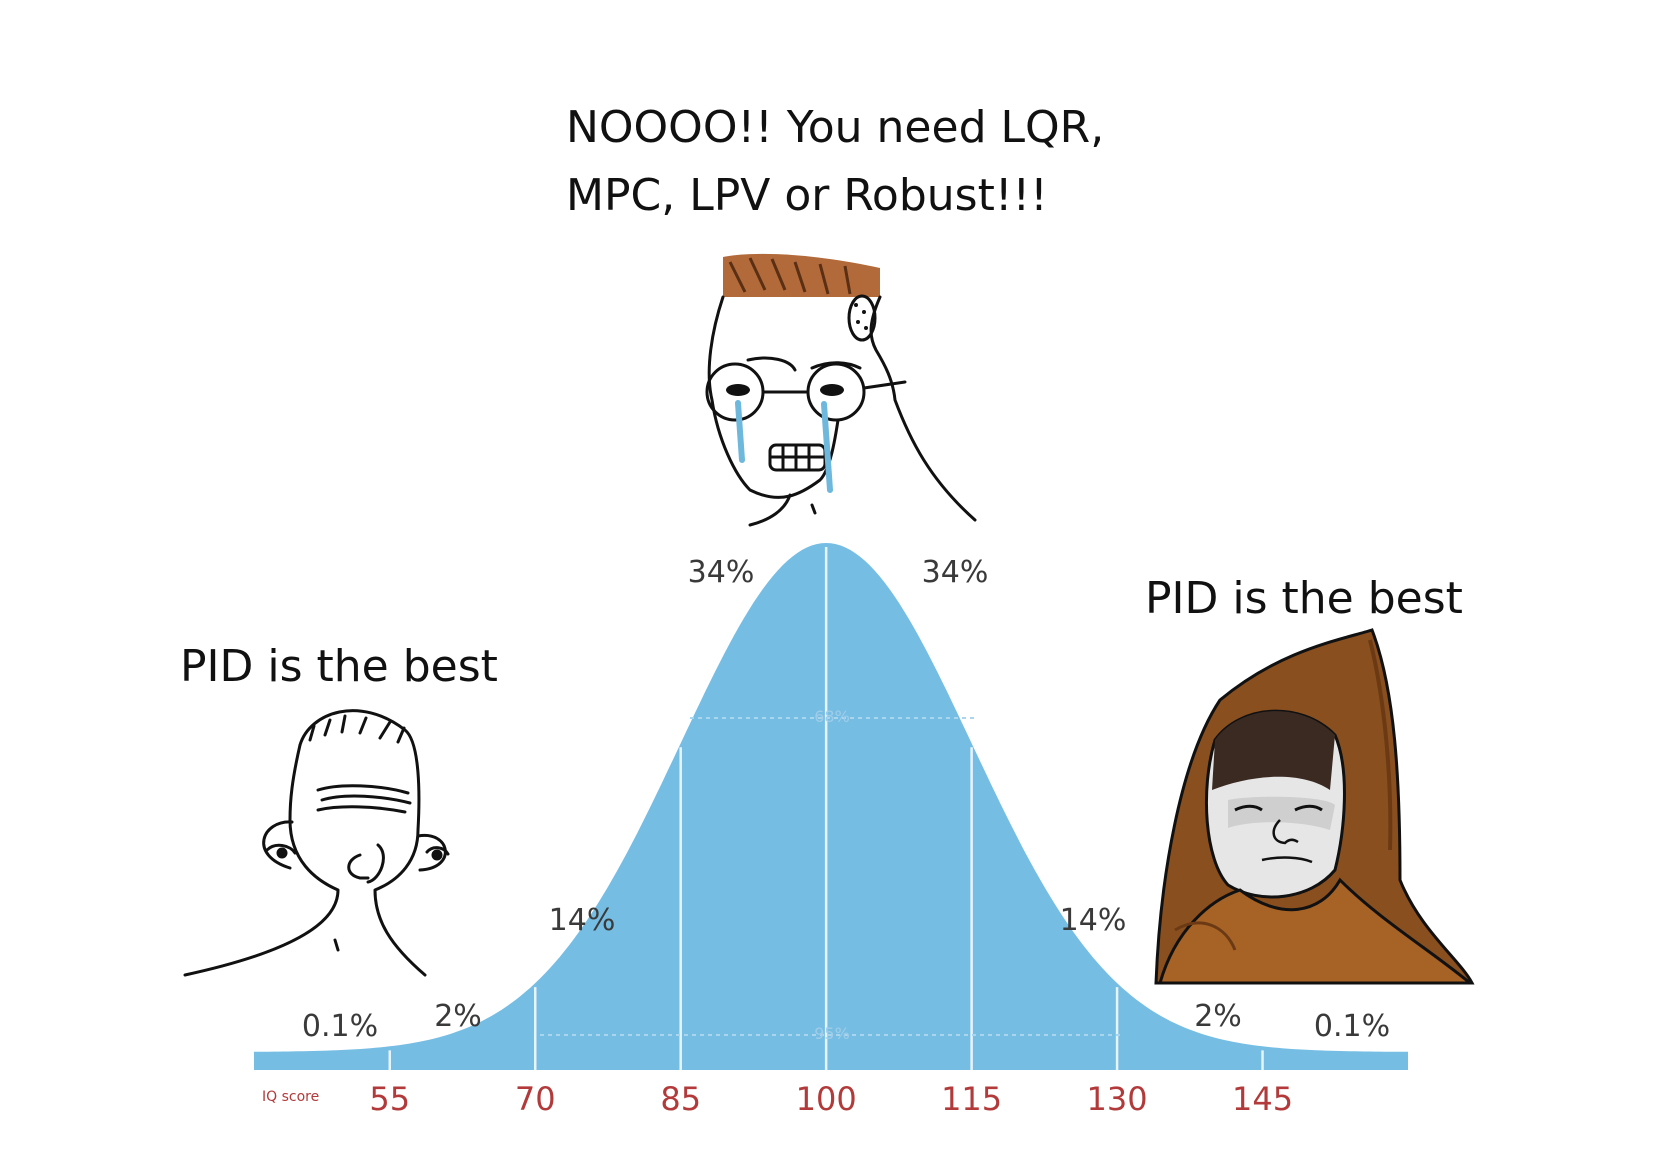  Describe the element at coordinates (1352, 1026) in the screenshot. I see `band-label-0-1-right: 0.1%` at that location.